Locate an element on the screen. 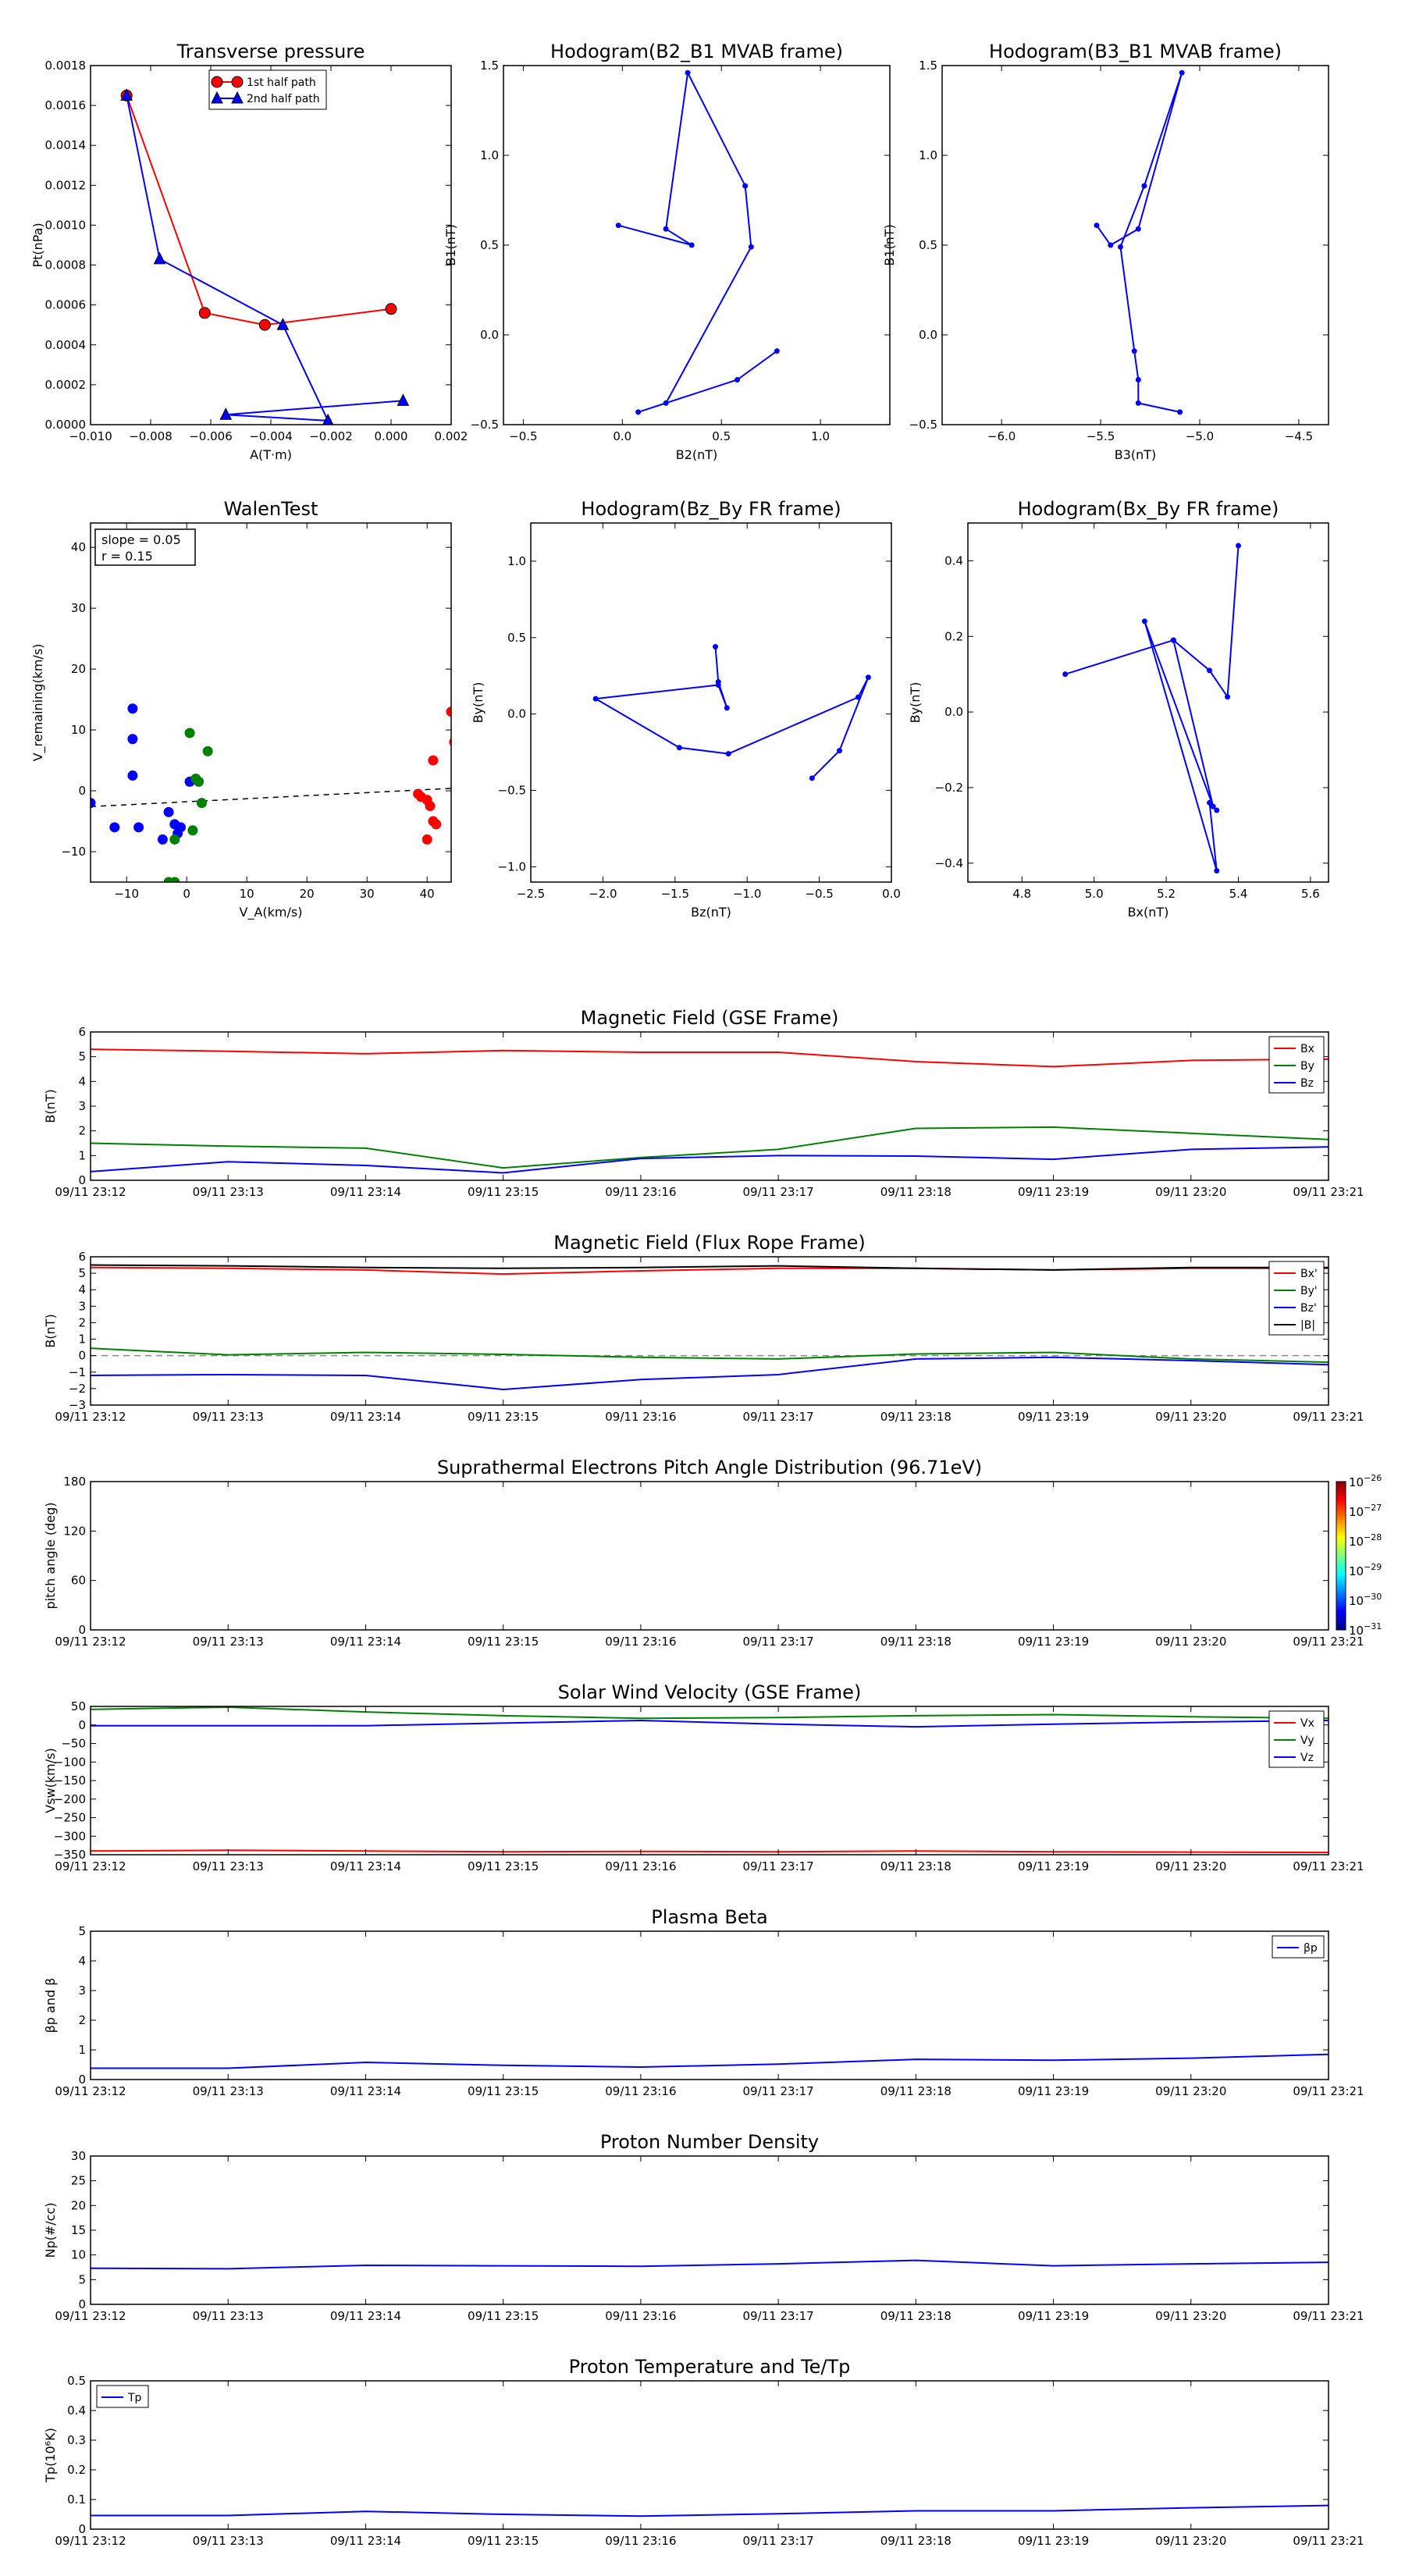  y-axis-label: Np(#/cc) is located at coordinates (51, 2230).